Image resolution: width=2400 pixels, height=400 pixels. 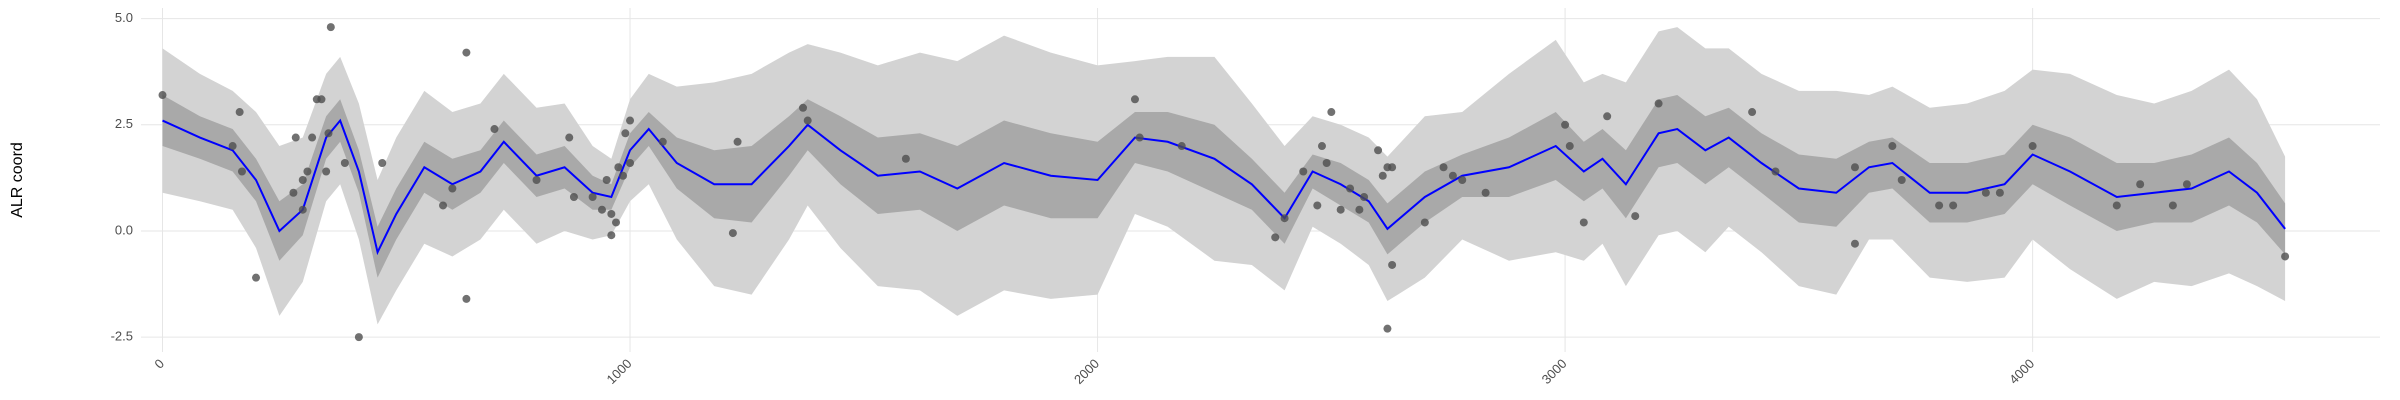 I want to click on y-tick-label: 2.5, so click(x=124, y=123).